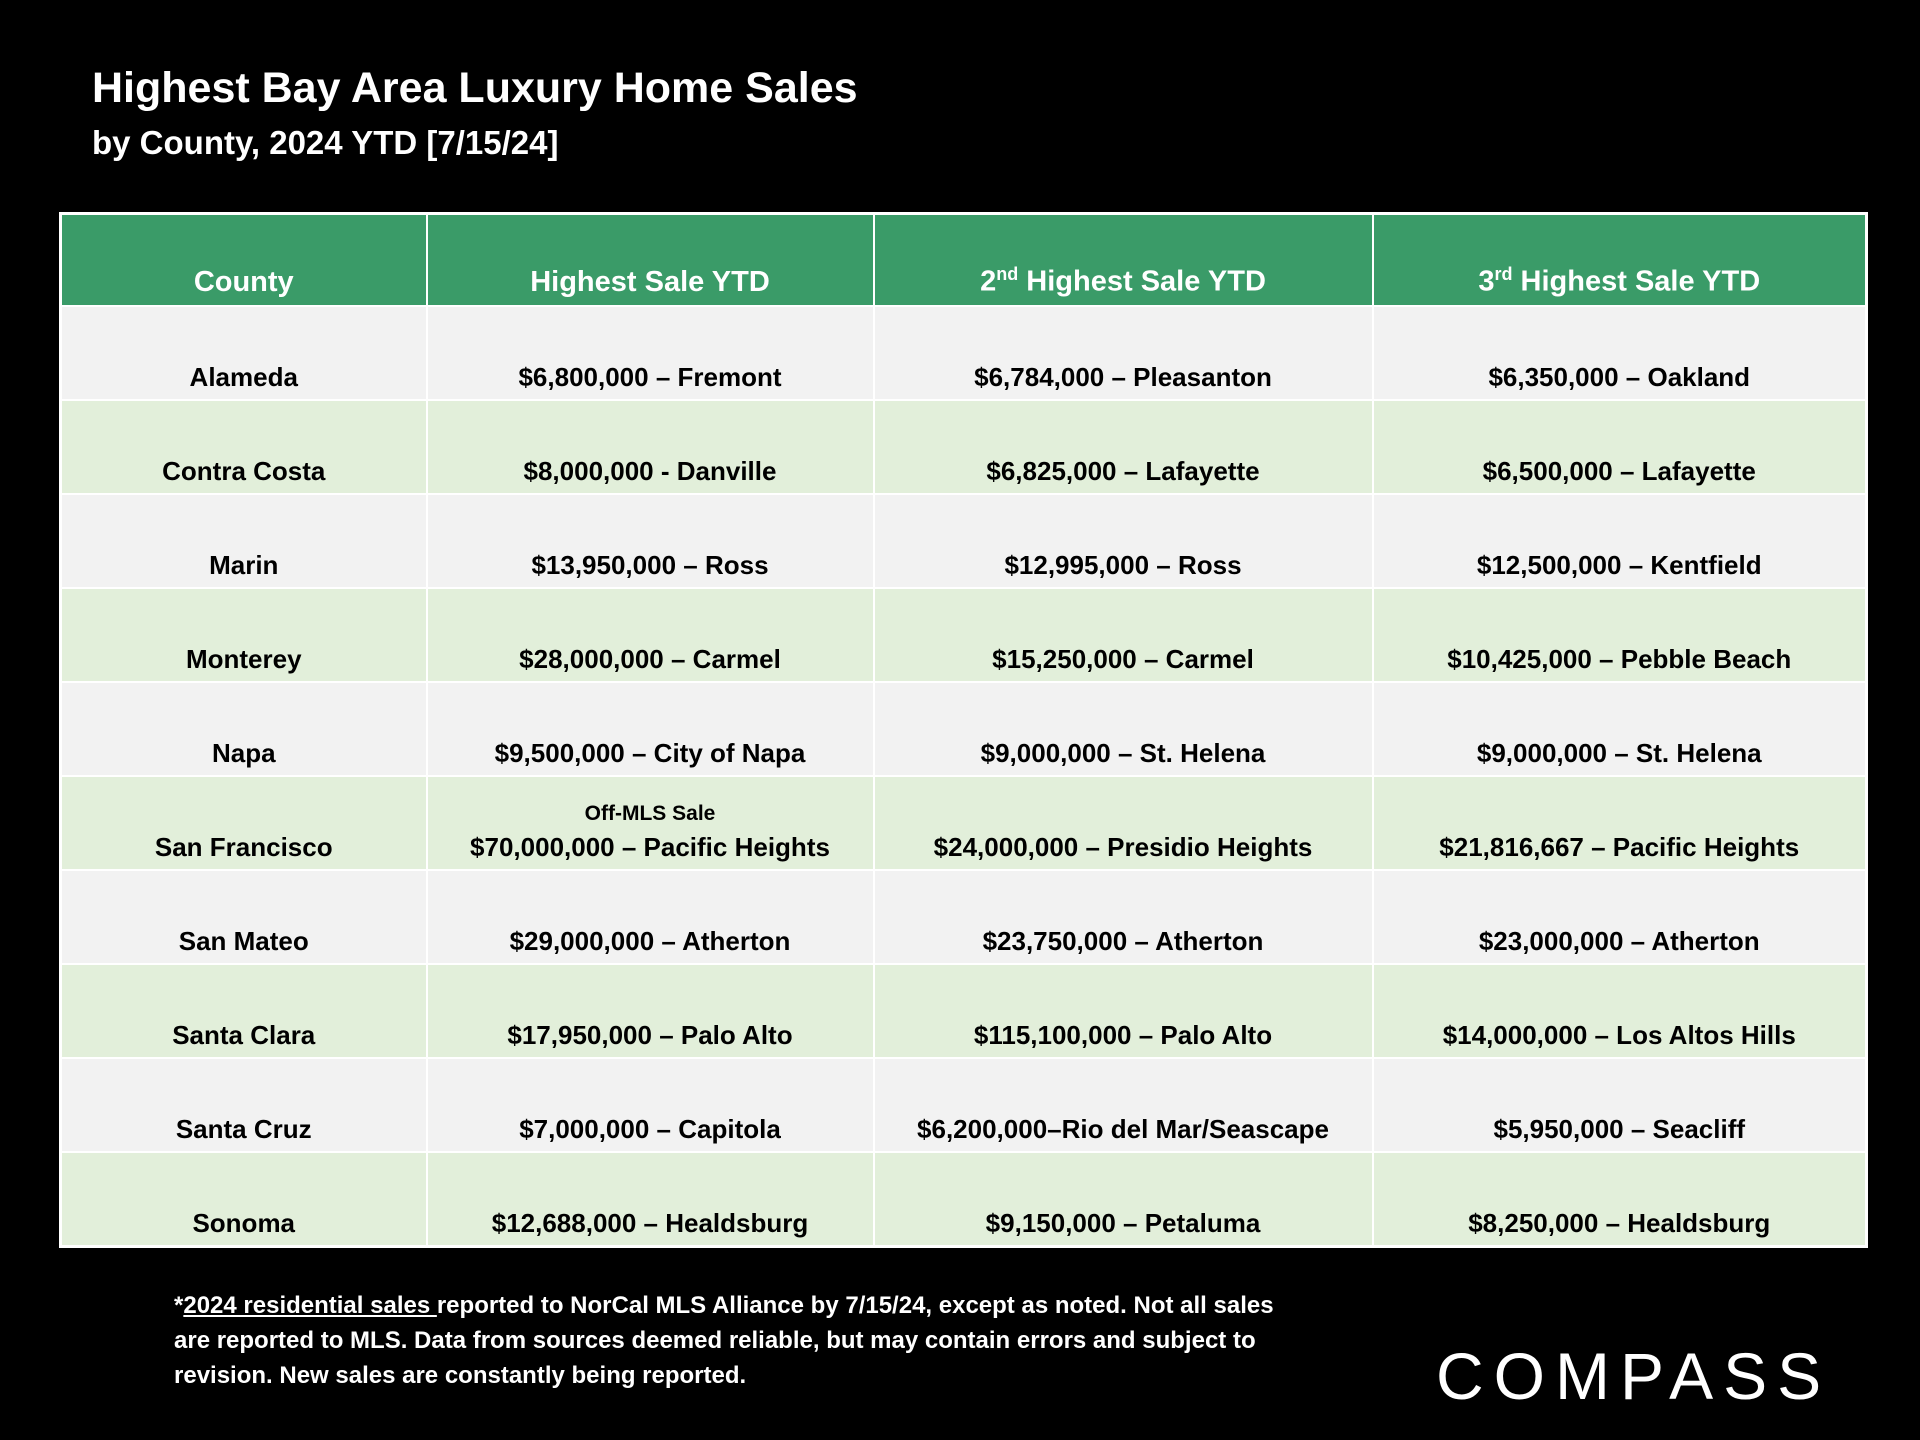 This screenshot has width=1920, height=1440. Describe the element at coordinates (650, 447) in the screenshot. I see `sale-cell: $8,000,000 - Danville` at that location.